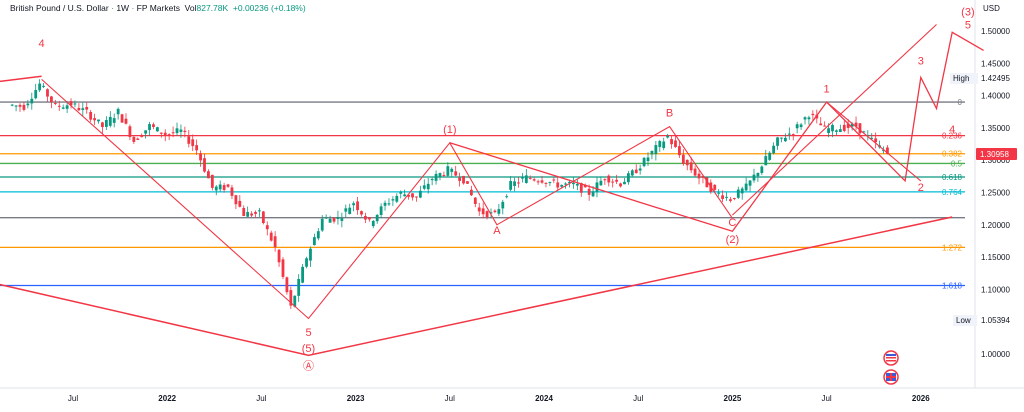 This screenshot has width=1024, height=412. I want to click on wave-label-3: Ⓐ, so click(308, 366).